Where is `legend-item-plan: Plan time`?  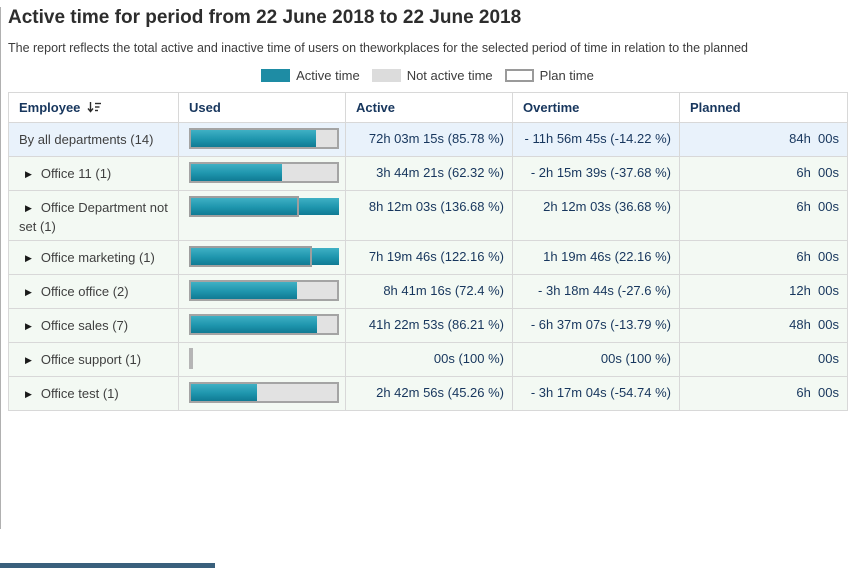
legend-item-plan: Plan time is located at coordinates (549, 75).